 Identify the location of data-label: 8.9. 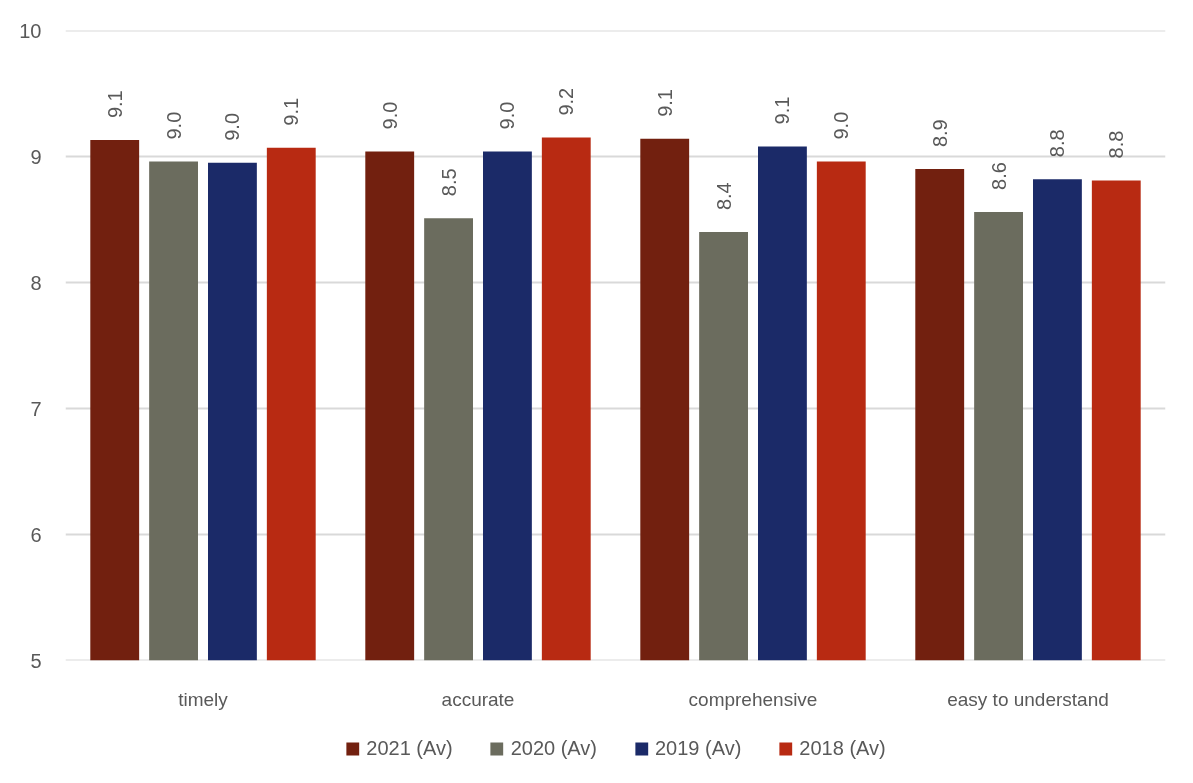
(939, 133).